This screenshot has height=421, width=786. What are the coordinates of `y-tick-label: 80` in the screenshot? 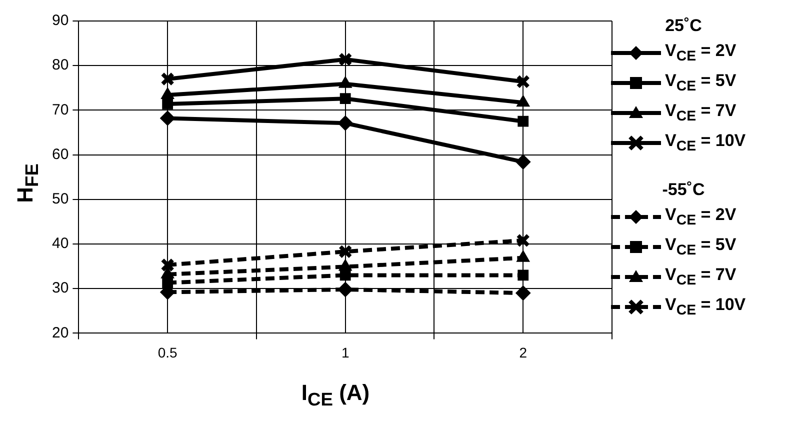 It's located at (60, 65).